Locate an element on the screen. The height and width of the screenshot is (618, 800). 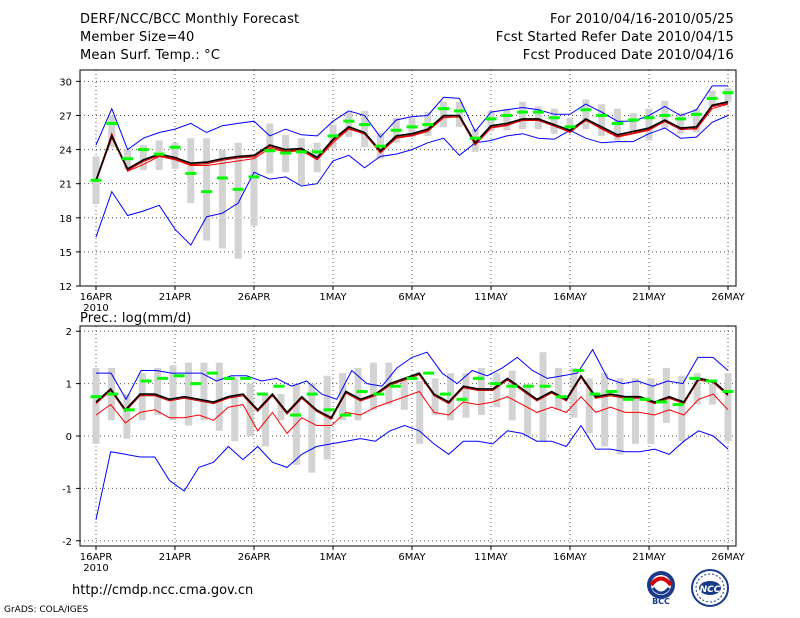
y-tick-label: 15 is located at coordinates (65, 253).